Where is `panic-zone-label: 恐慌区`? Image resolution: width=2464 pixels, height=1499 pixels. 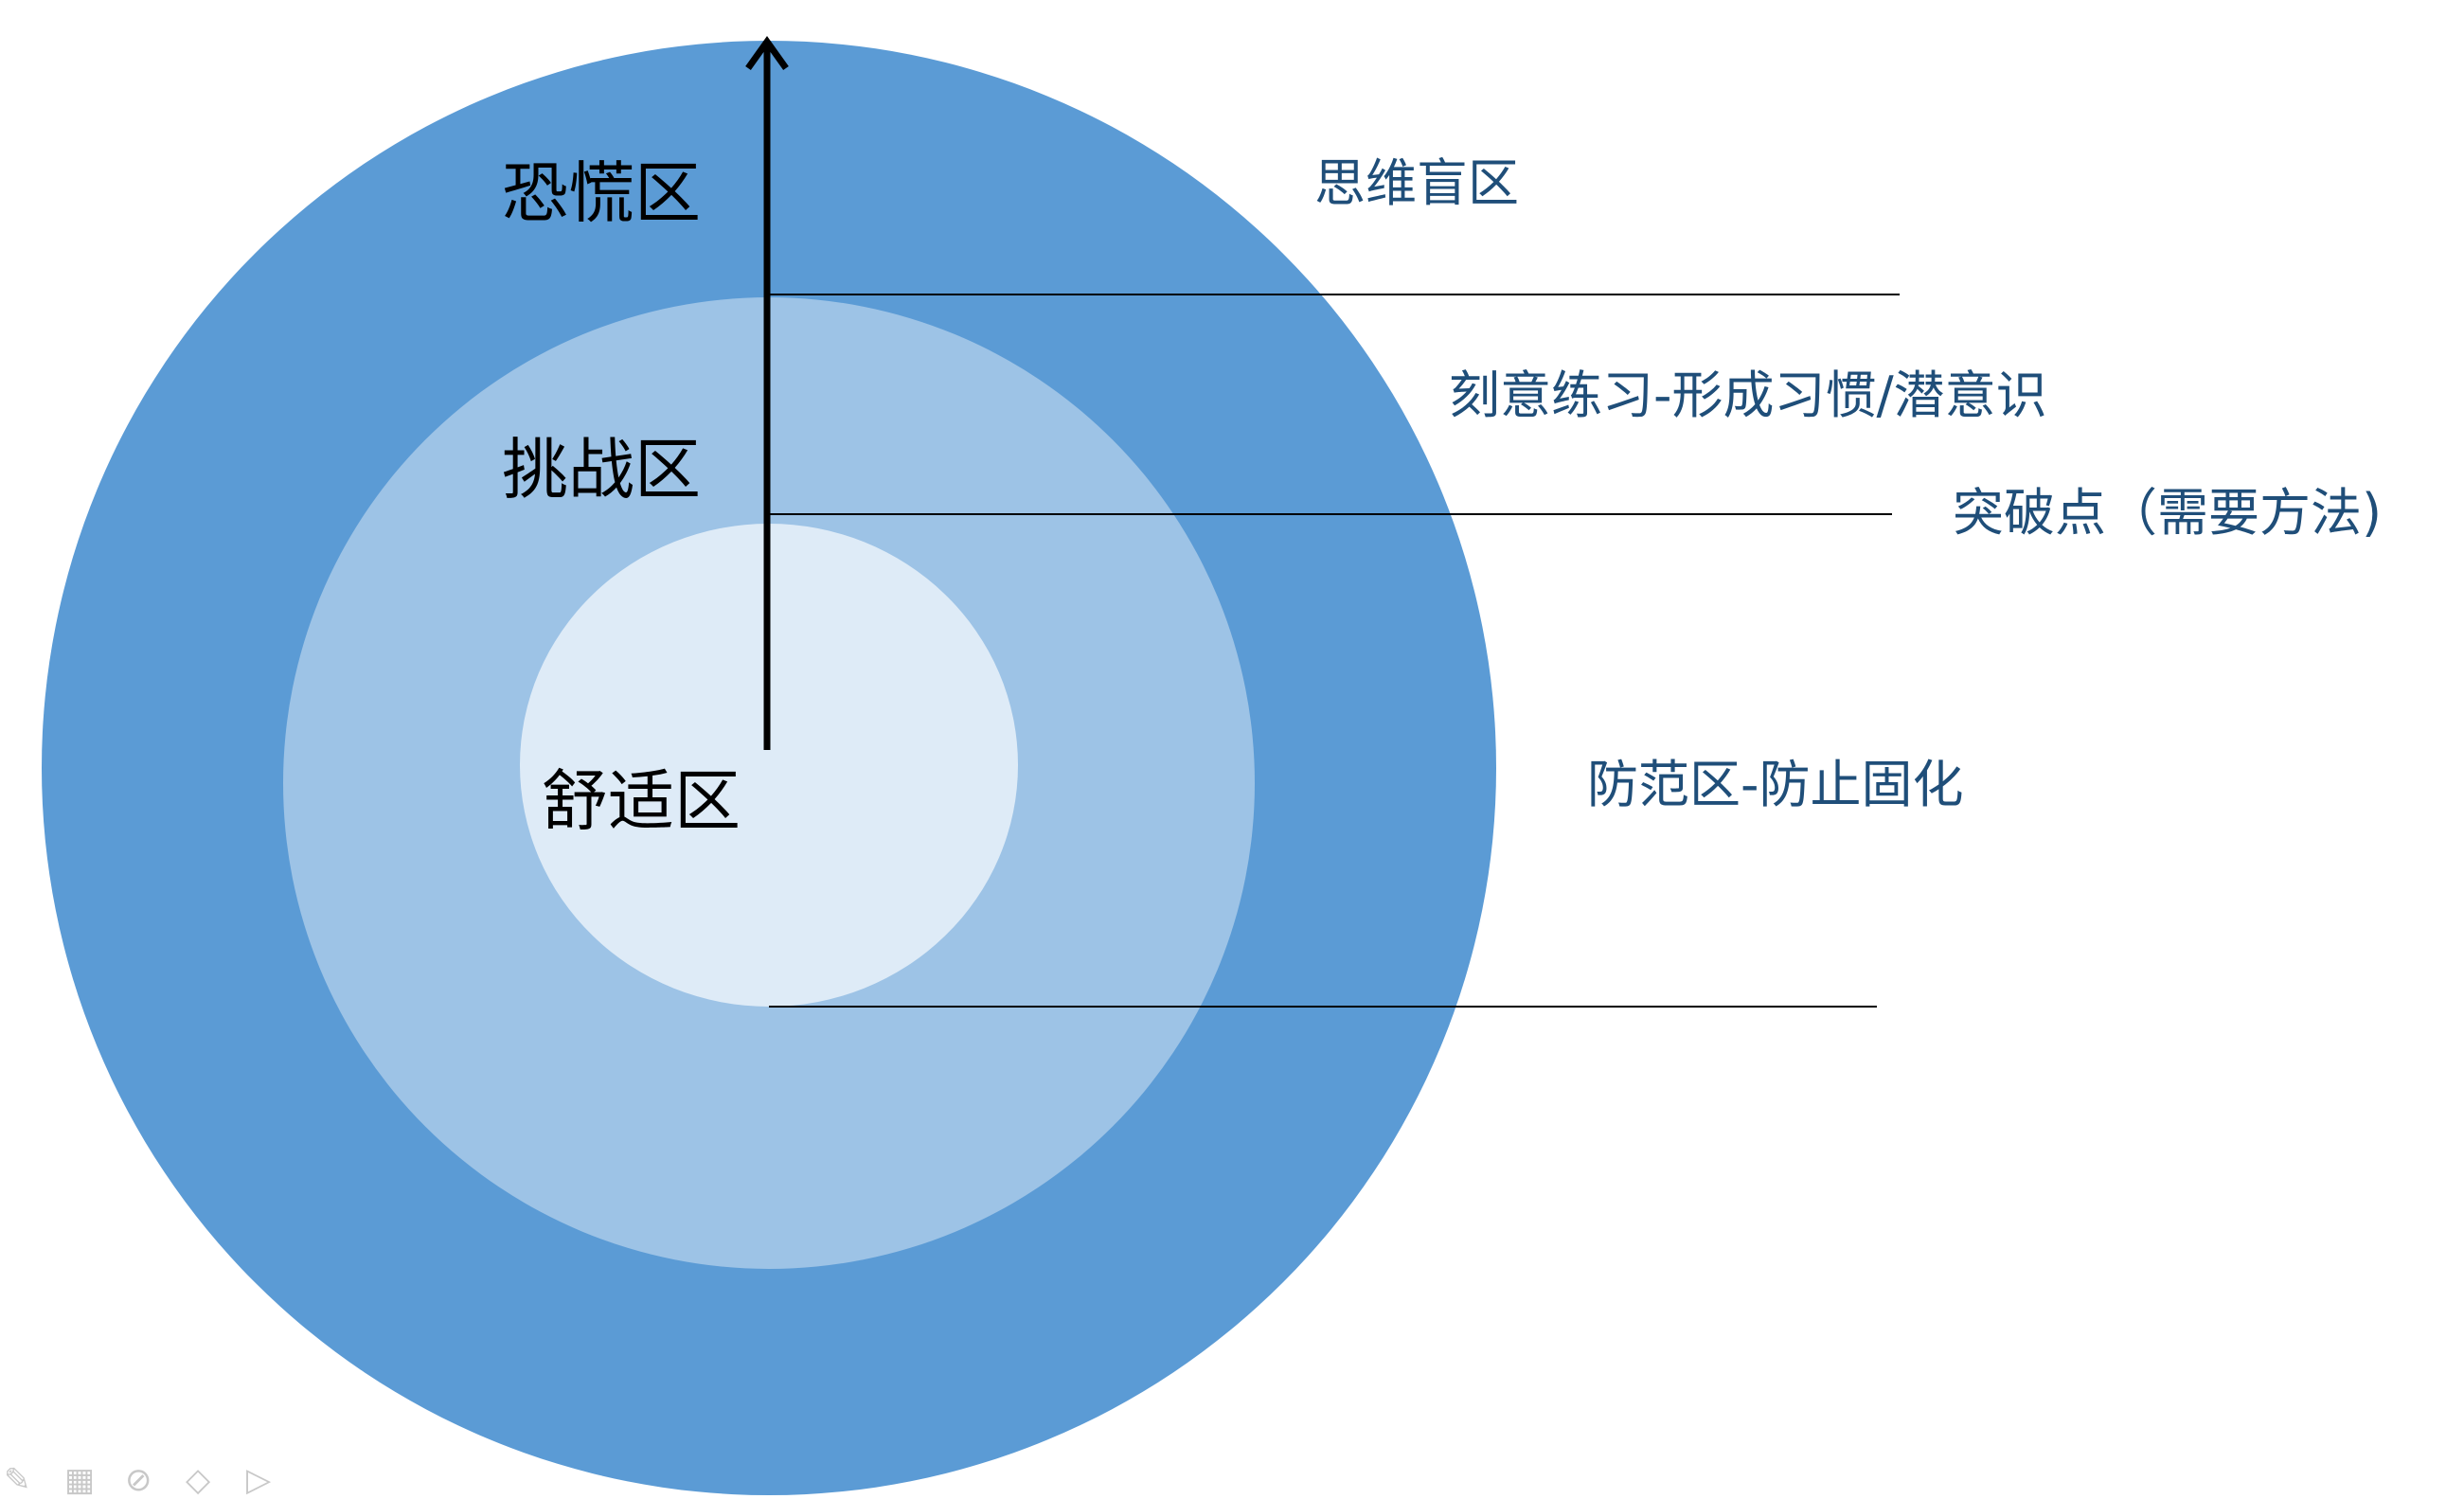
panic-zone-label: 恐慌区 is located at coordinates (601, 193).